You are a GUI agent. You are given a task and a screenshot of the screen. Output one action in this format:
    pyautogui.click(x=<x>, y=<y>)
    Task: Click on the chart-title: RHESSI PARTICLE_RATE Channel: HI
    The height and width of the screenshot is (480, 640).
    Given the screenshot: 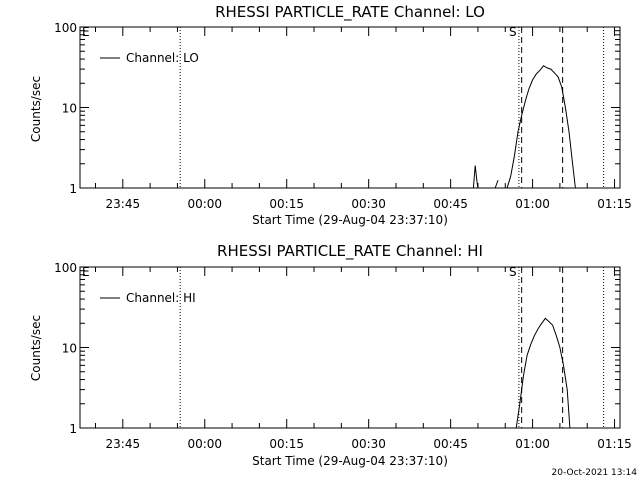 What is the action you would take?
    pyautogui.click(x=350, y=251)
    